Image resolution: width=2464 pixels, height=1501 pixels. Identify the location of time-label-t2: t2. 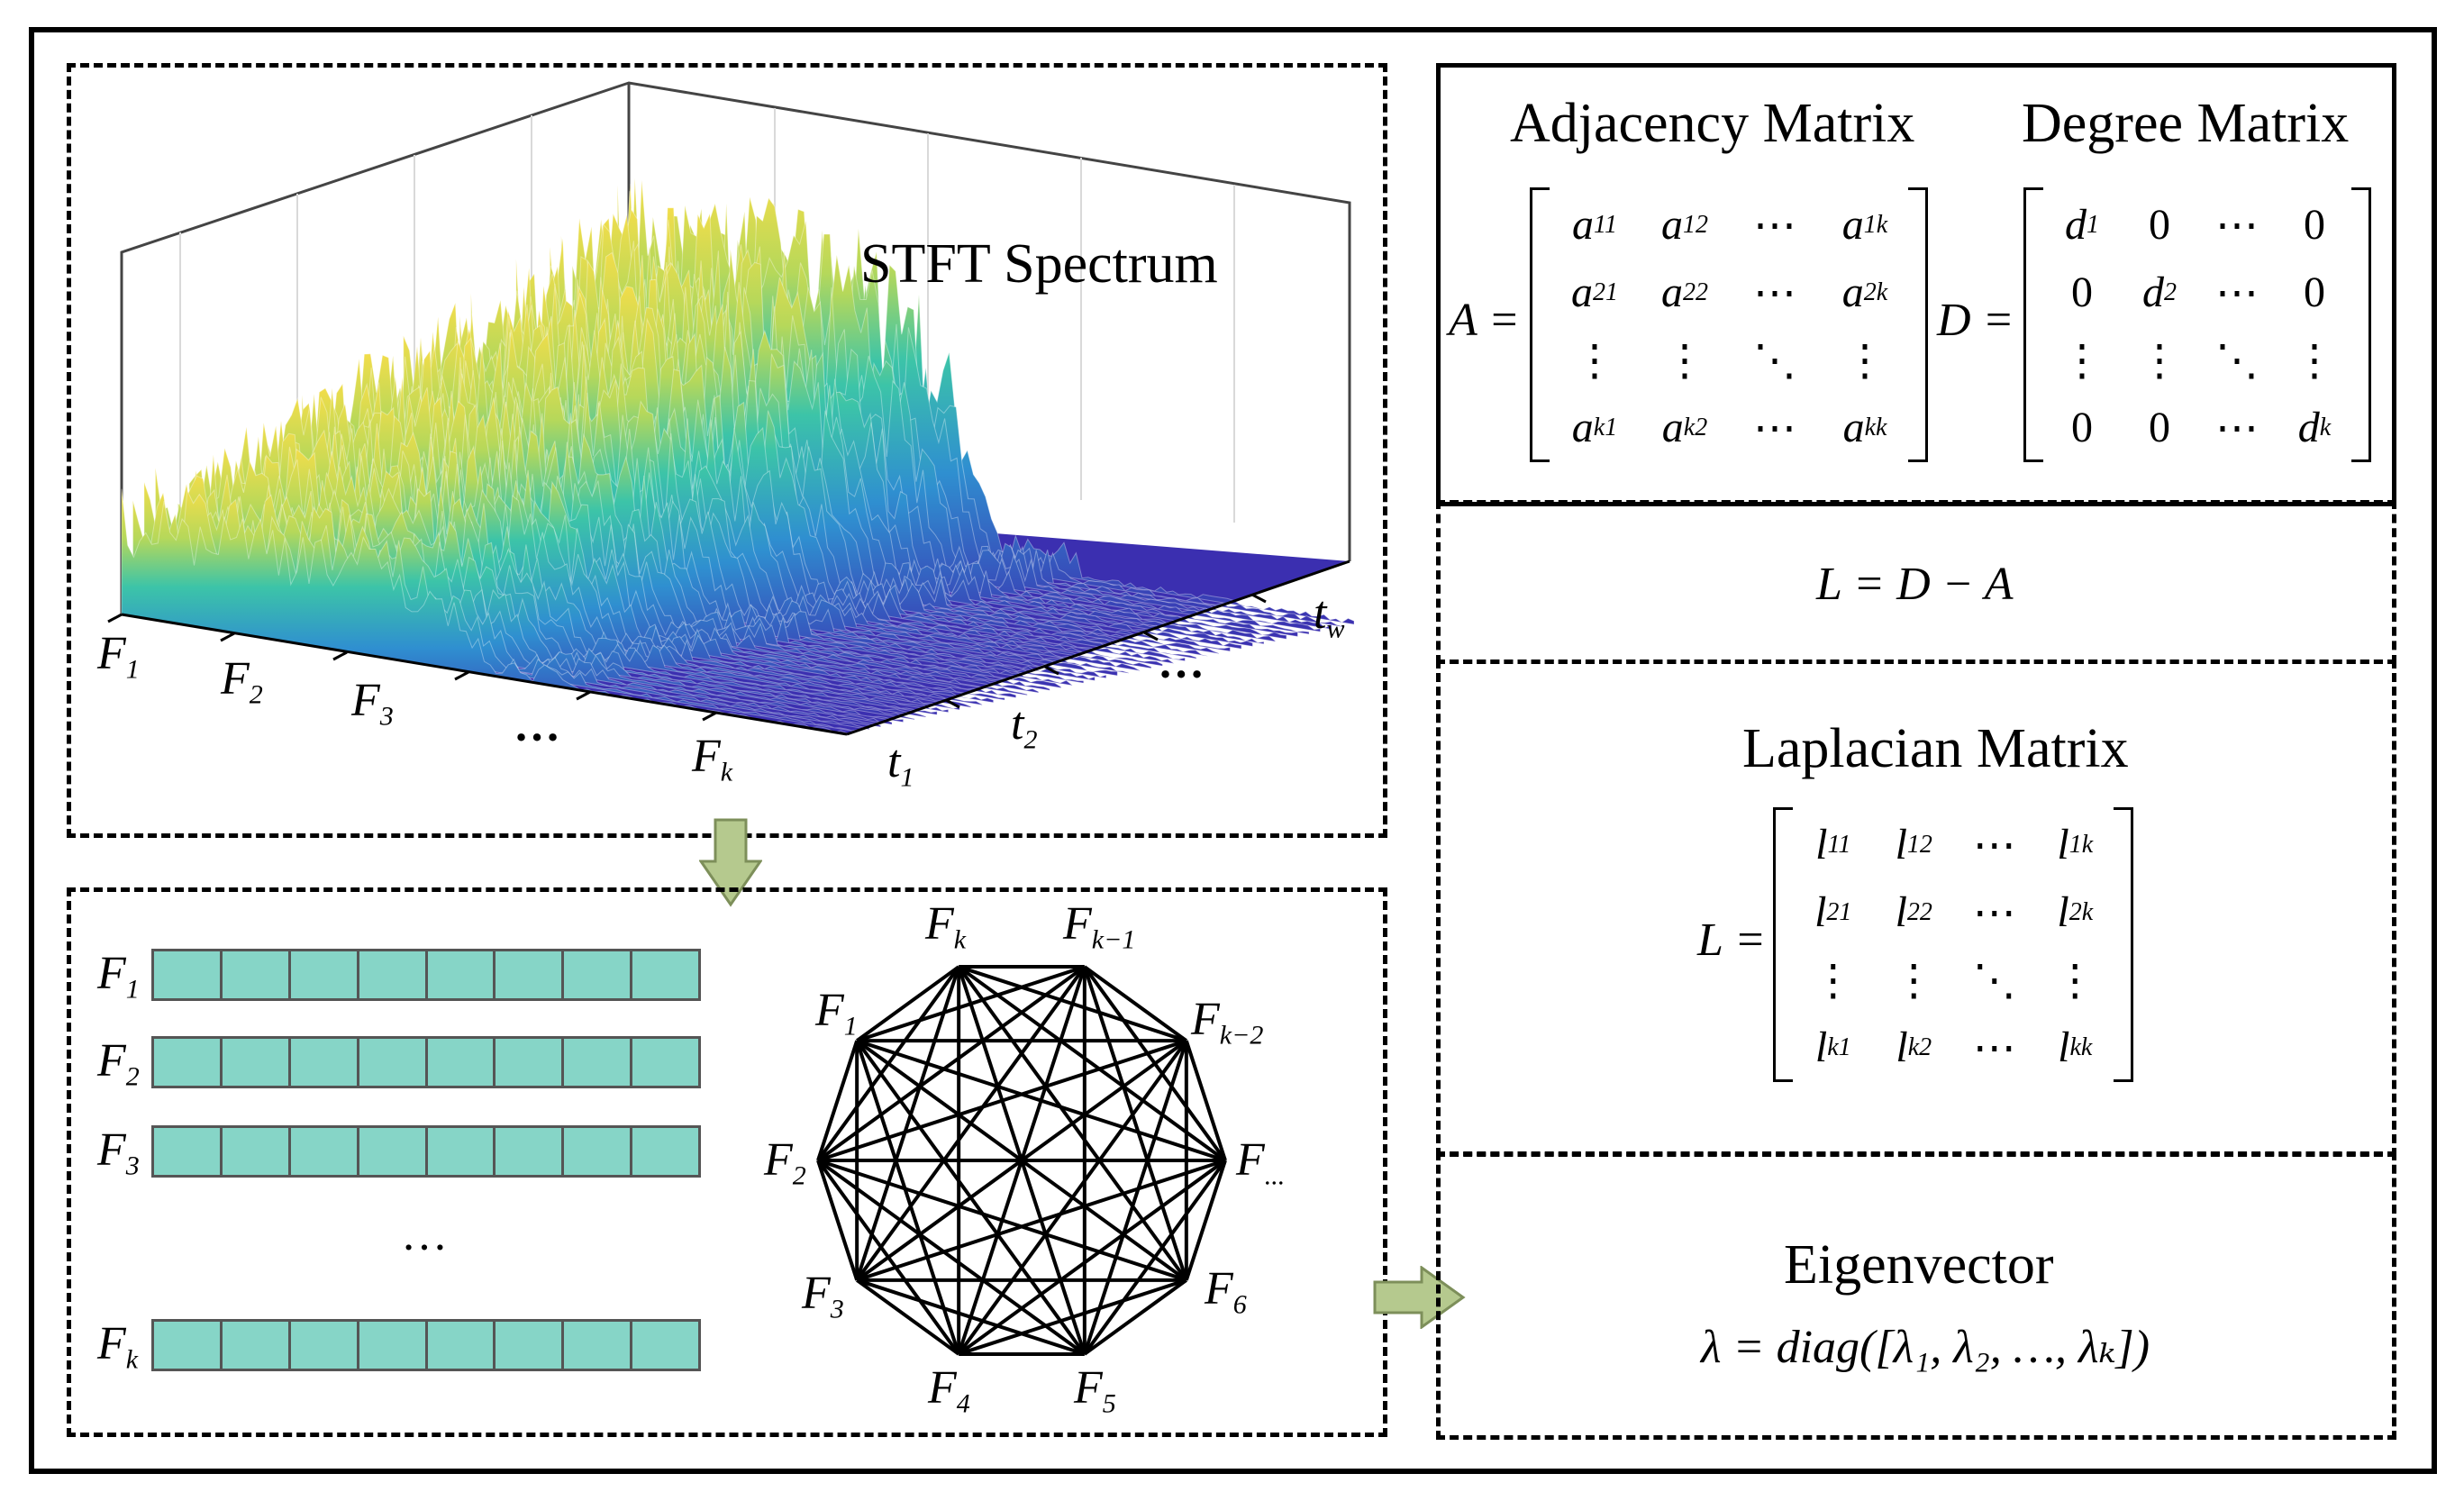
(1024, 726).